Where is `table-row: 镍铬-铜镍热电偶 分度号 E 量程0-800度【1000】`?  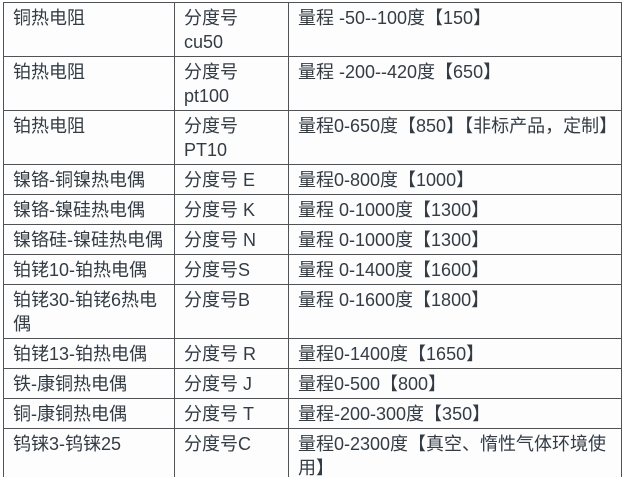
table-row: 镍铬-铜镍热电偶 分度号 E 量程0-800度【1000】 is located at coordinates (312, 179).